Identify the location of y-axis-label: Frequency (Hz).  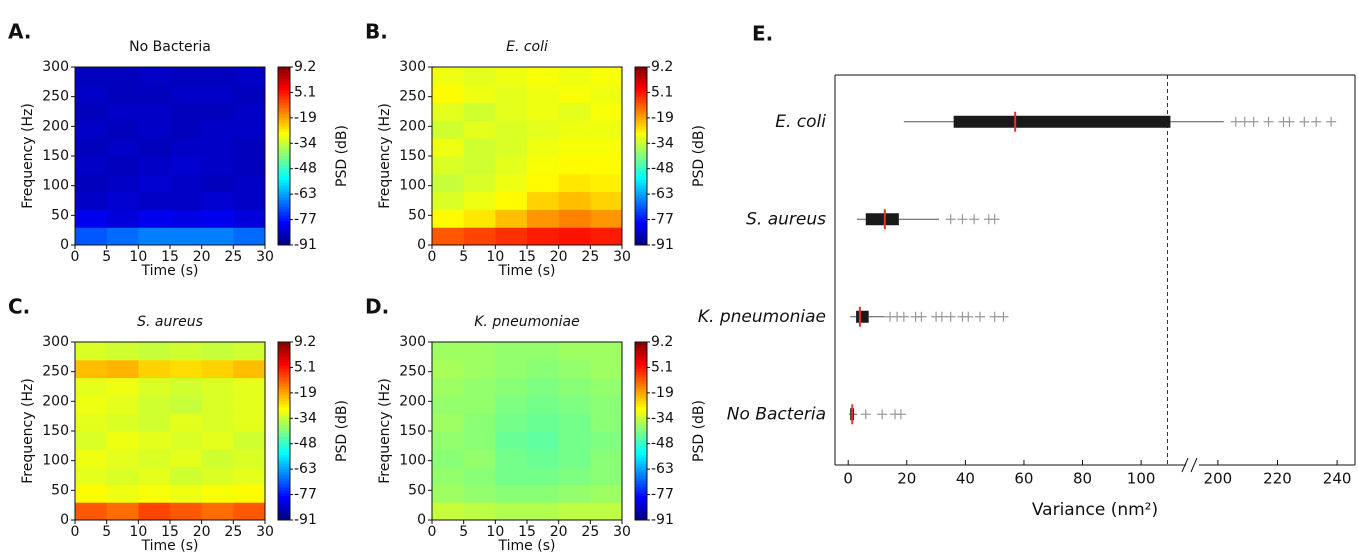
(28, 431).